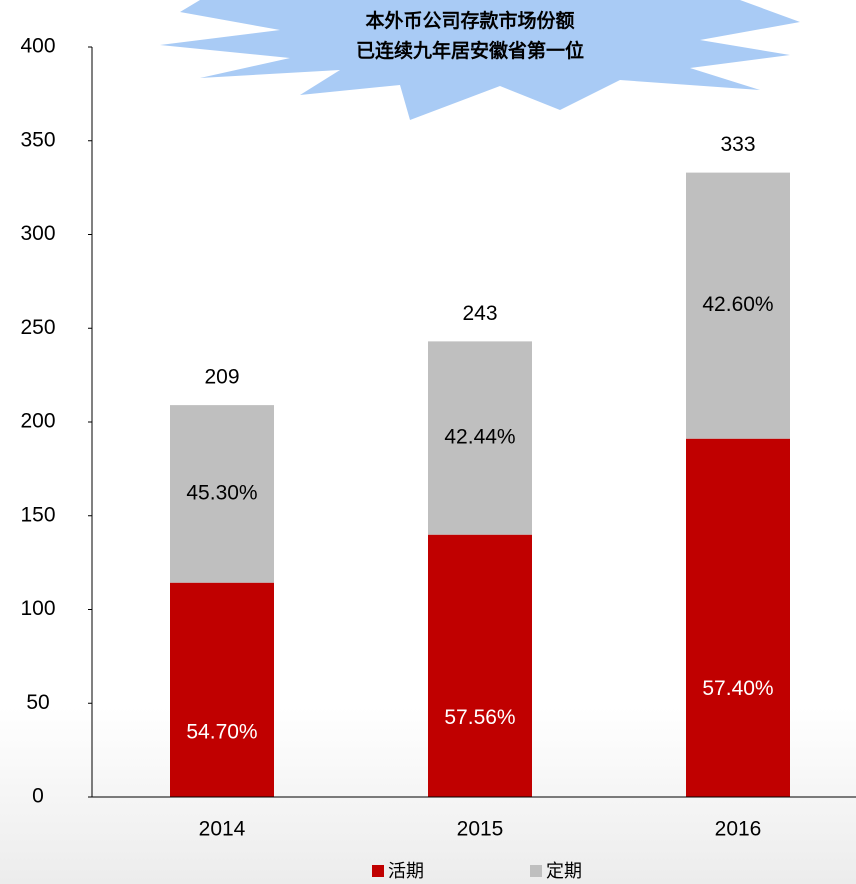  I want to click on data-label: 57.40%, so click(737, 688).